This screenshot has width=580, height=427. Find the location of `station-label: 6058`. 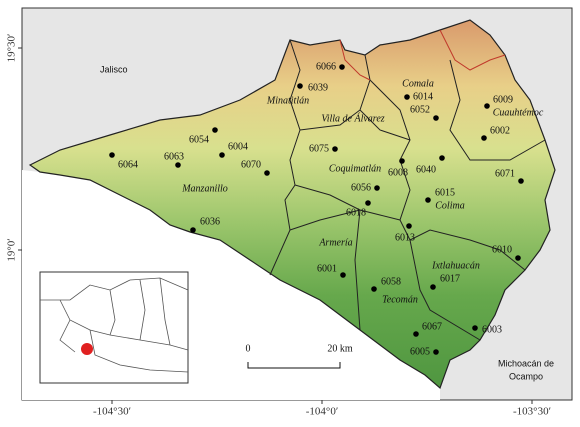

station-label: 6058 is located at coordinates (391, 281).